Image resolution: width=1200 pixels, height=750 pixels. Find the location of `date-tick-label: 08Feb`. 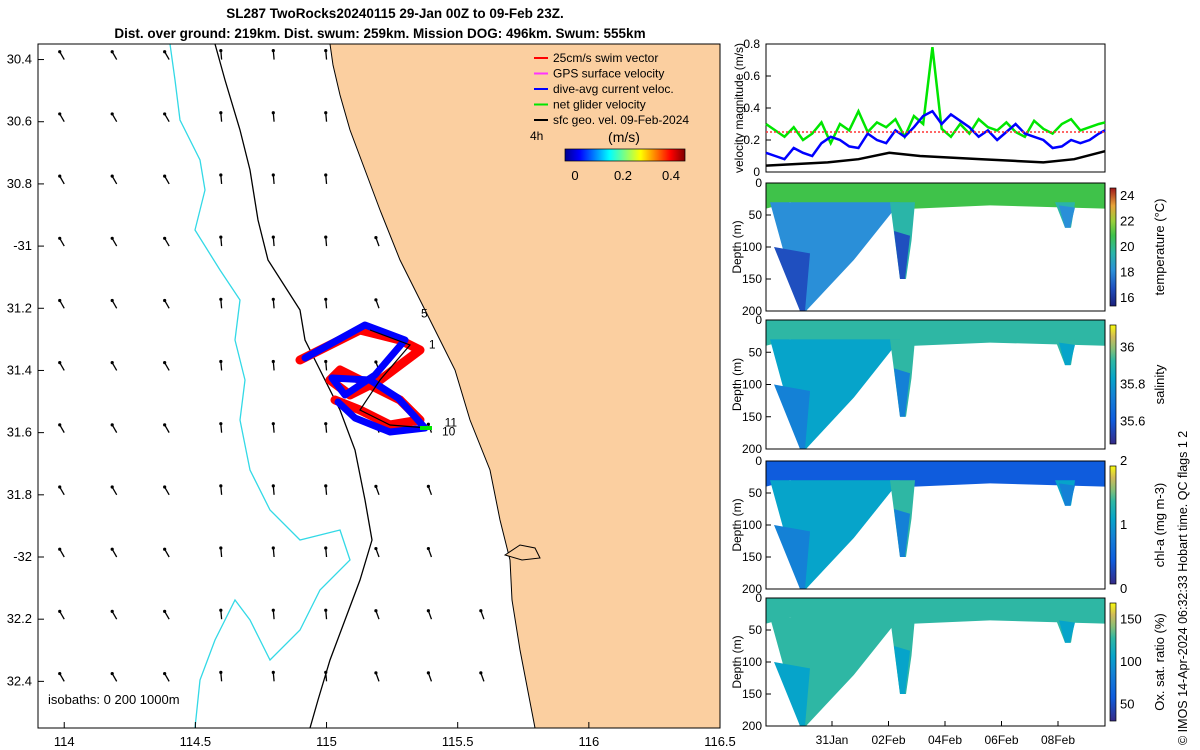

date-tick-label: 08Feb is located at coordinates (1058, 740).